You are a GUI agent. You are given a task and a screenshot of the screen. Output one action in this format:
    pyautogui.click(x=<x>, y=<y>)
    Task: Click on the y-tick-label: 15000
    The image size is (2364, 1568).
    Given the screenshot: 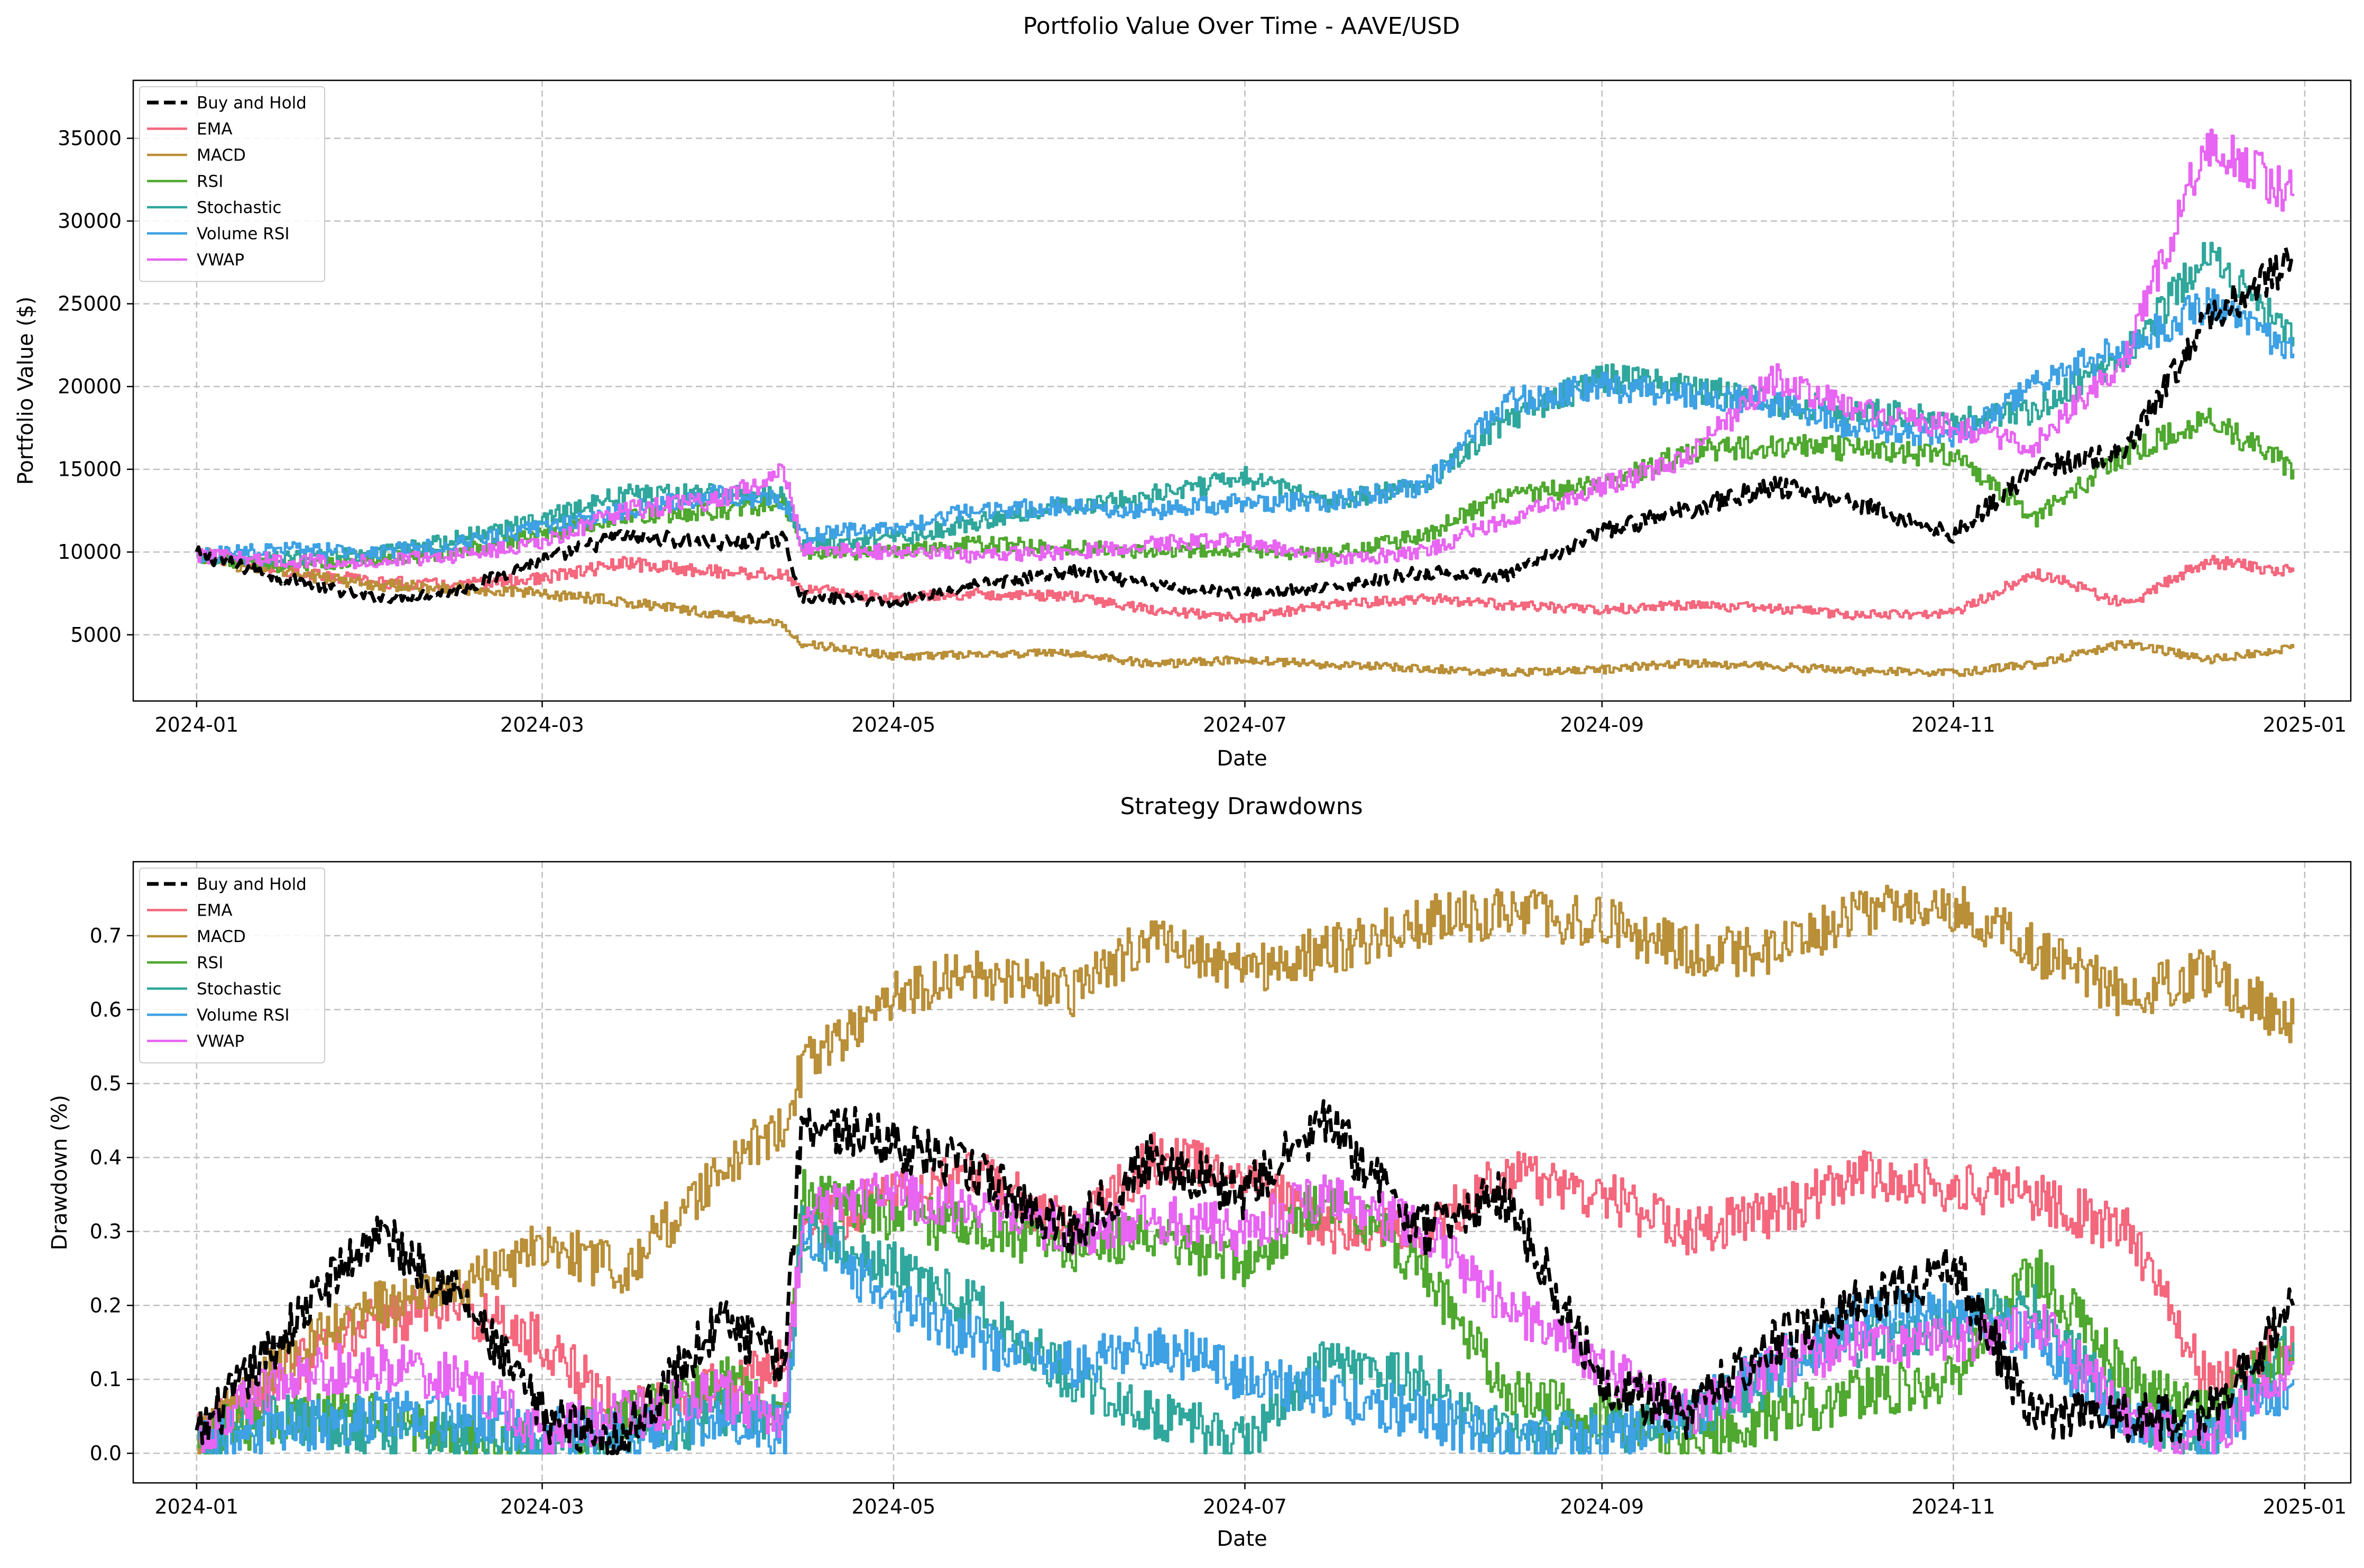 What is the action you would take?
    pyautogui.click(x=90, y=469)
    